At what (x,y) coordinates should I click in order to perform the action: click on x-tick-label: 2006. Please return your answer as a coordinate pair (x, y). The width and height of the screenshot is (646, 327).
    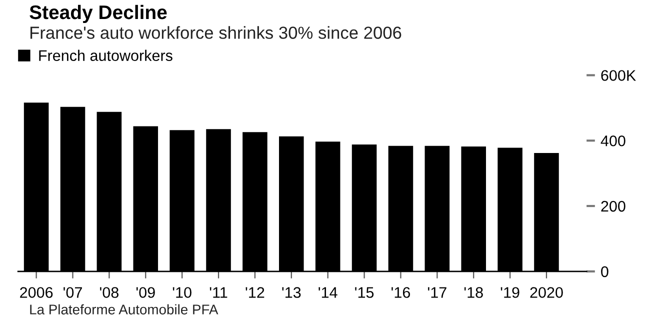
    Looking at the image, I should click on (36, 292).